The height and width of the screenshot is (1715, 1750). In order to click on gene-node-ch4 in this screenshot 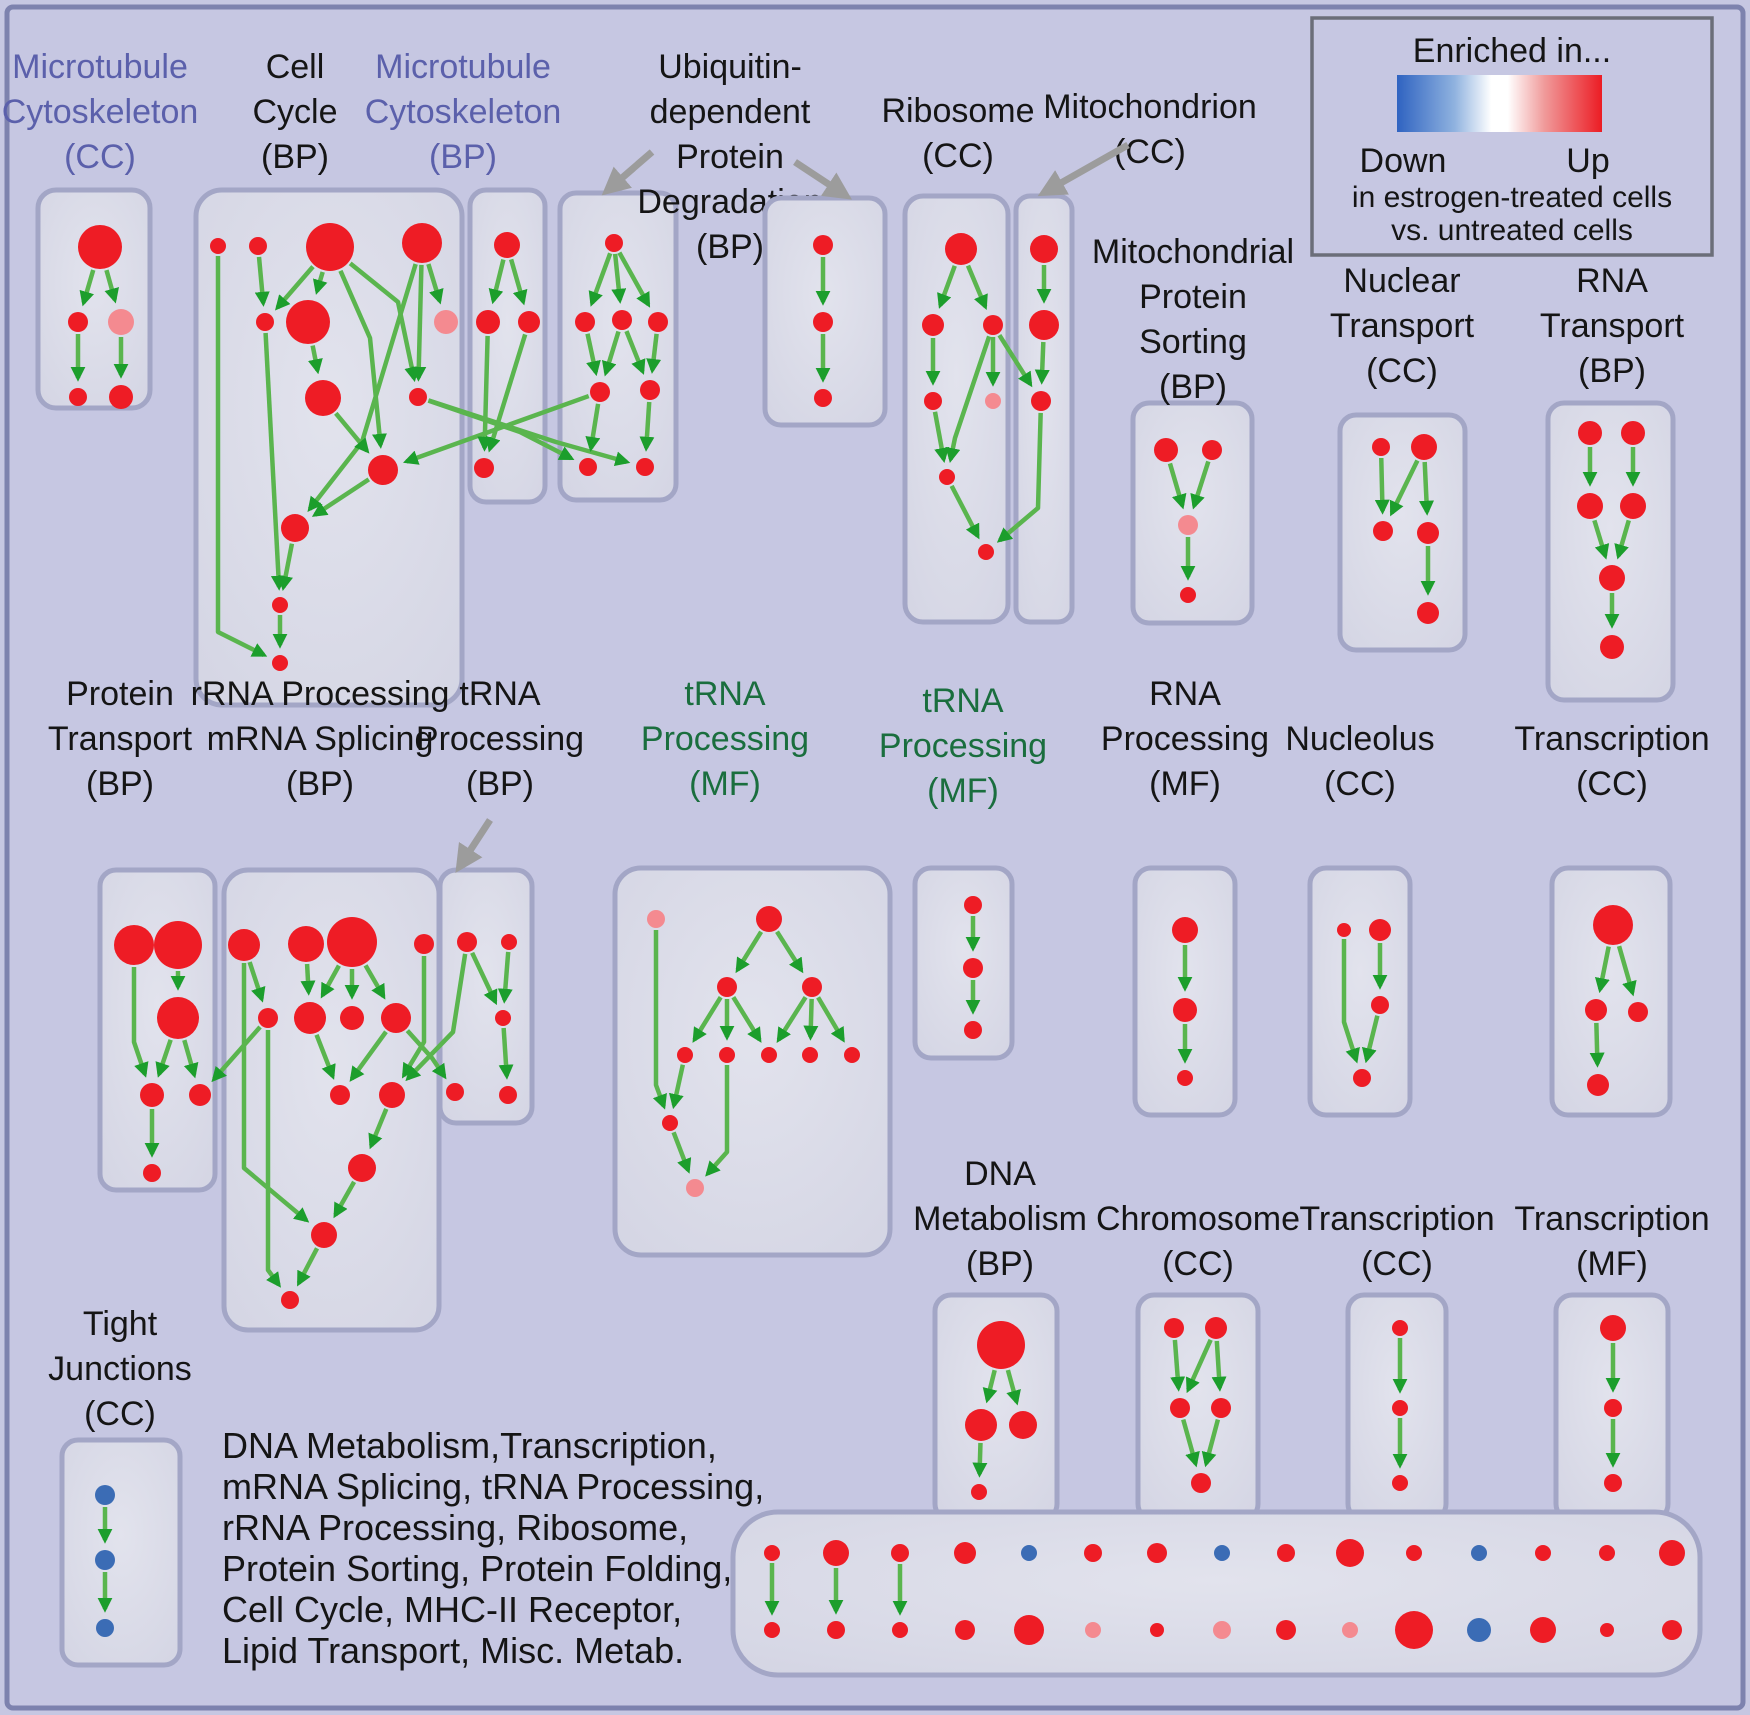, I will do `click(1221, 1408)`.